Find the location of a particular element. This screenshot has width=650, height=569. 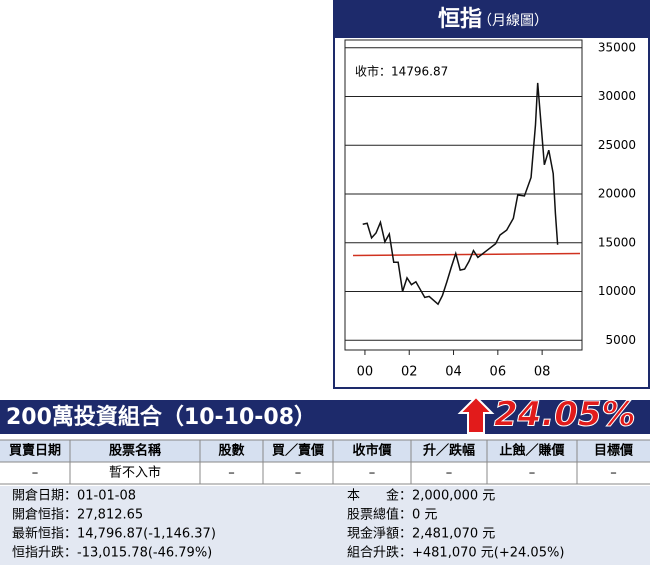

x-tick-label: 08 is located at coordinates (542, 372).